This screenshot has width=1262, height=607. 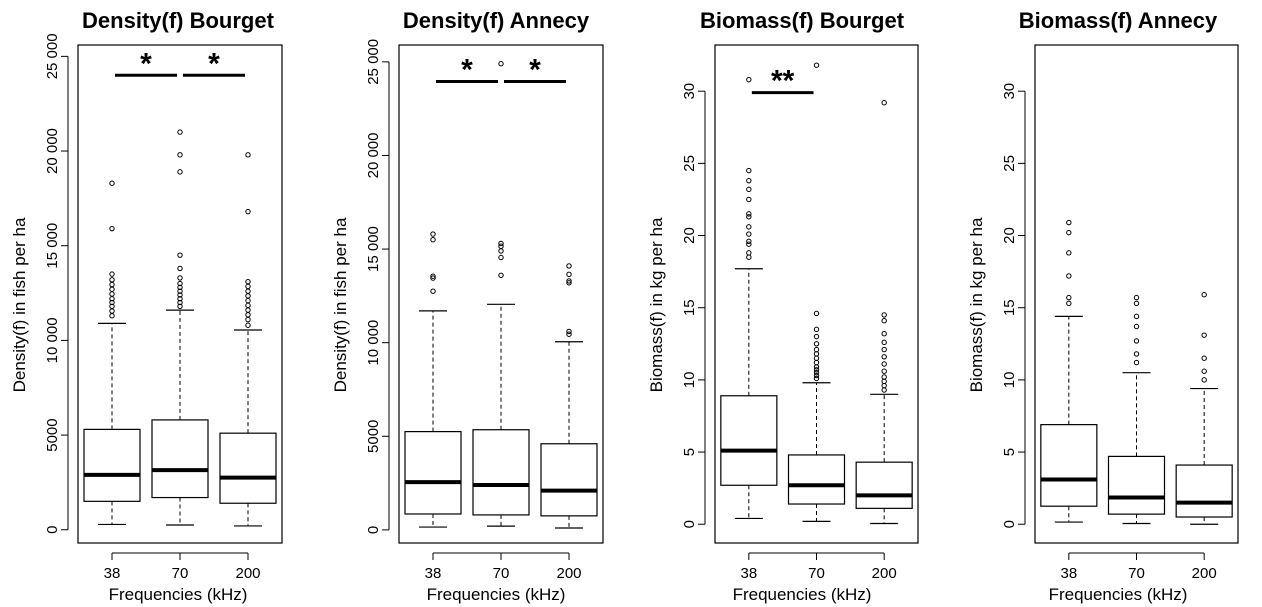 I want to click on y-axis-label: Biomass(f) in kg per ha, so click(x=656, y=304).